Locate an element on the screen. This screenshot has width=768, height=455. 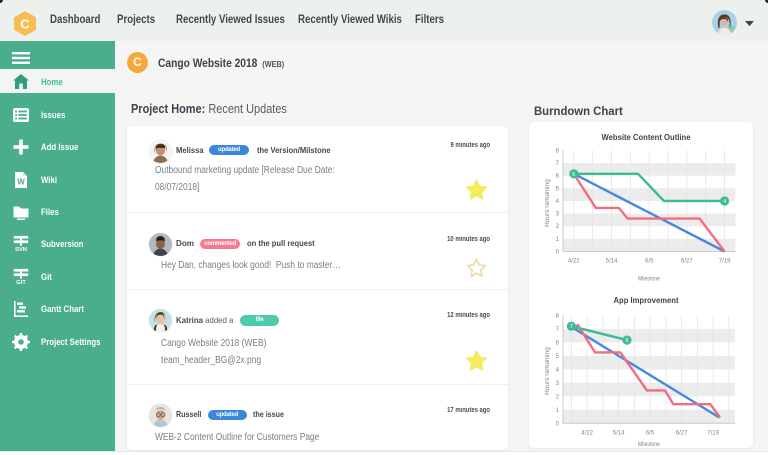
svg-text: C is located at coordinates (25, 24).